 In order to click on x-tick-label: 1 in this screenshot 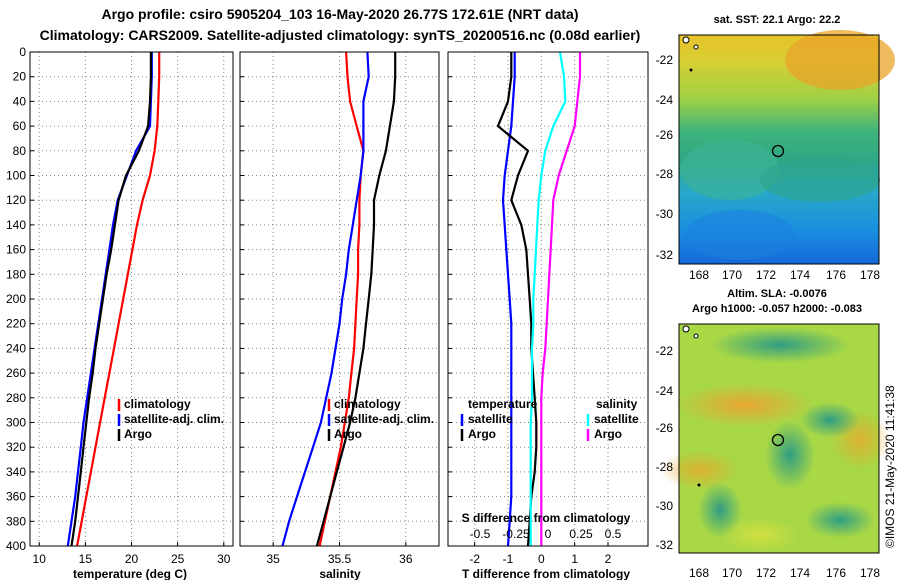, I will do `click(574, 559)`.